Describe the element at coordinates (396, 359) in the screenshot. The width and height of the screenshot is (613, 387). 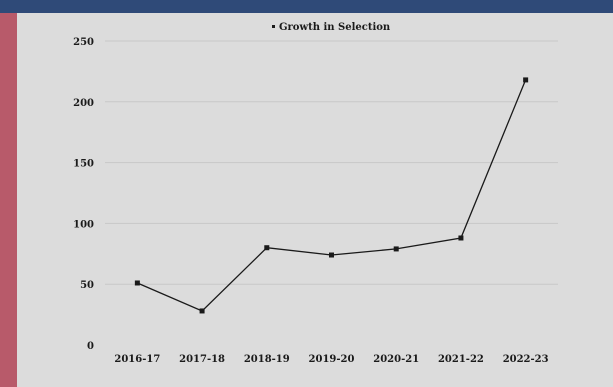
I see `x-tick-label: 2020-21` at that location.